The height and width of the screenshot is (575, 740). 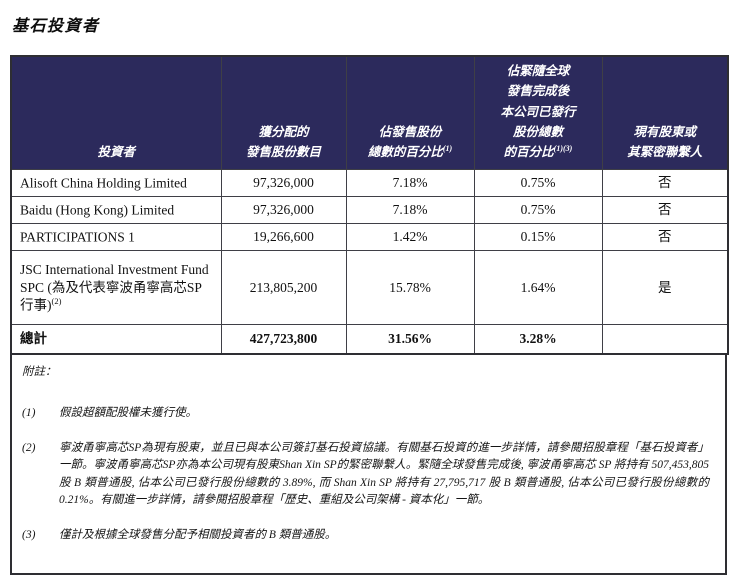 I want to click on total-row: 總計 427,723,800 31.56% 3.28%, so click(x=369, y=339).